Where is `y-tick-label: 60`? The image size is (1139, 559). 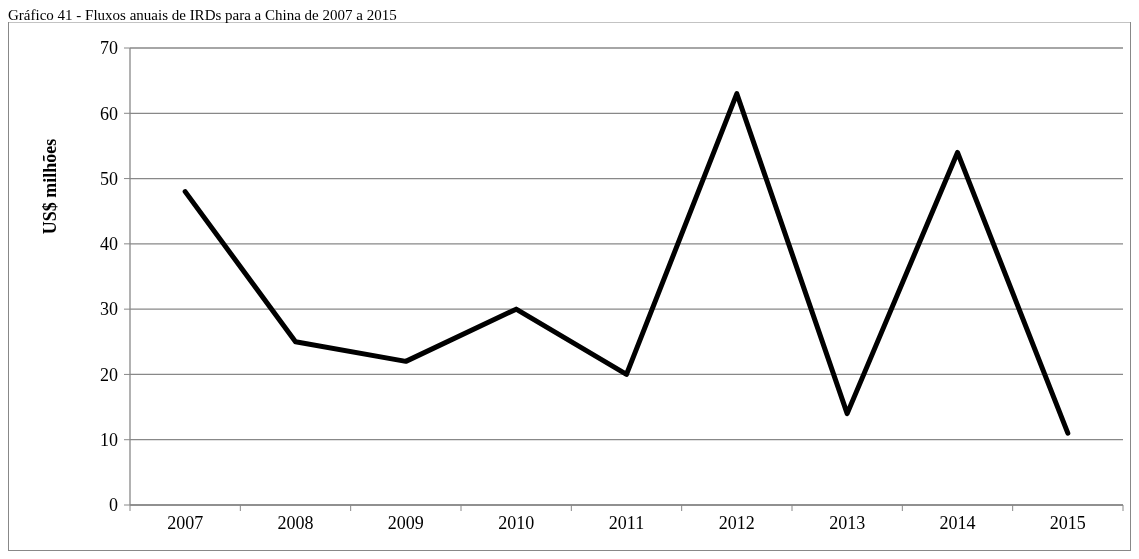 y-tick-label: 60 is located at coordinates (109, 113).